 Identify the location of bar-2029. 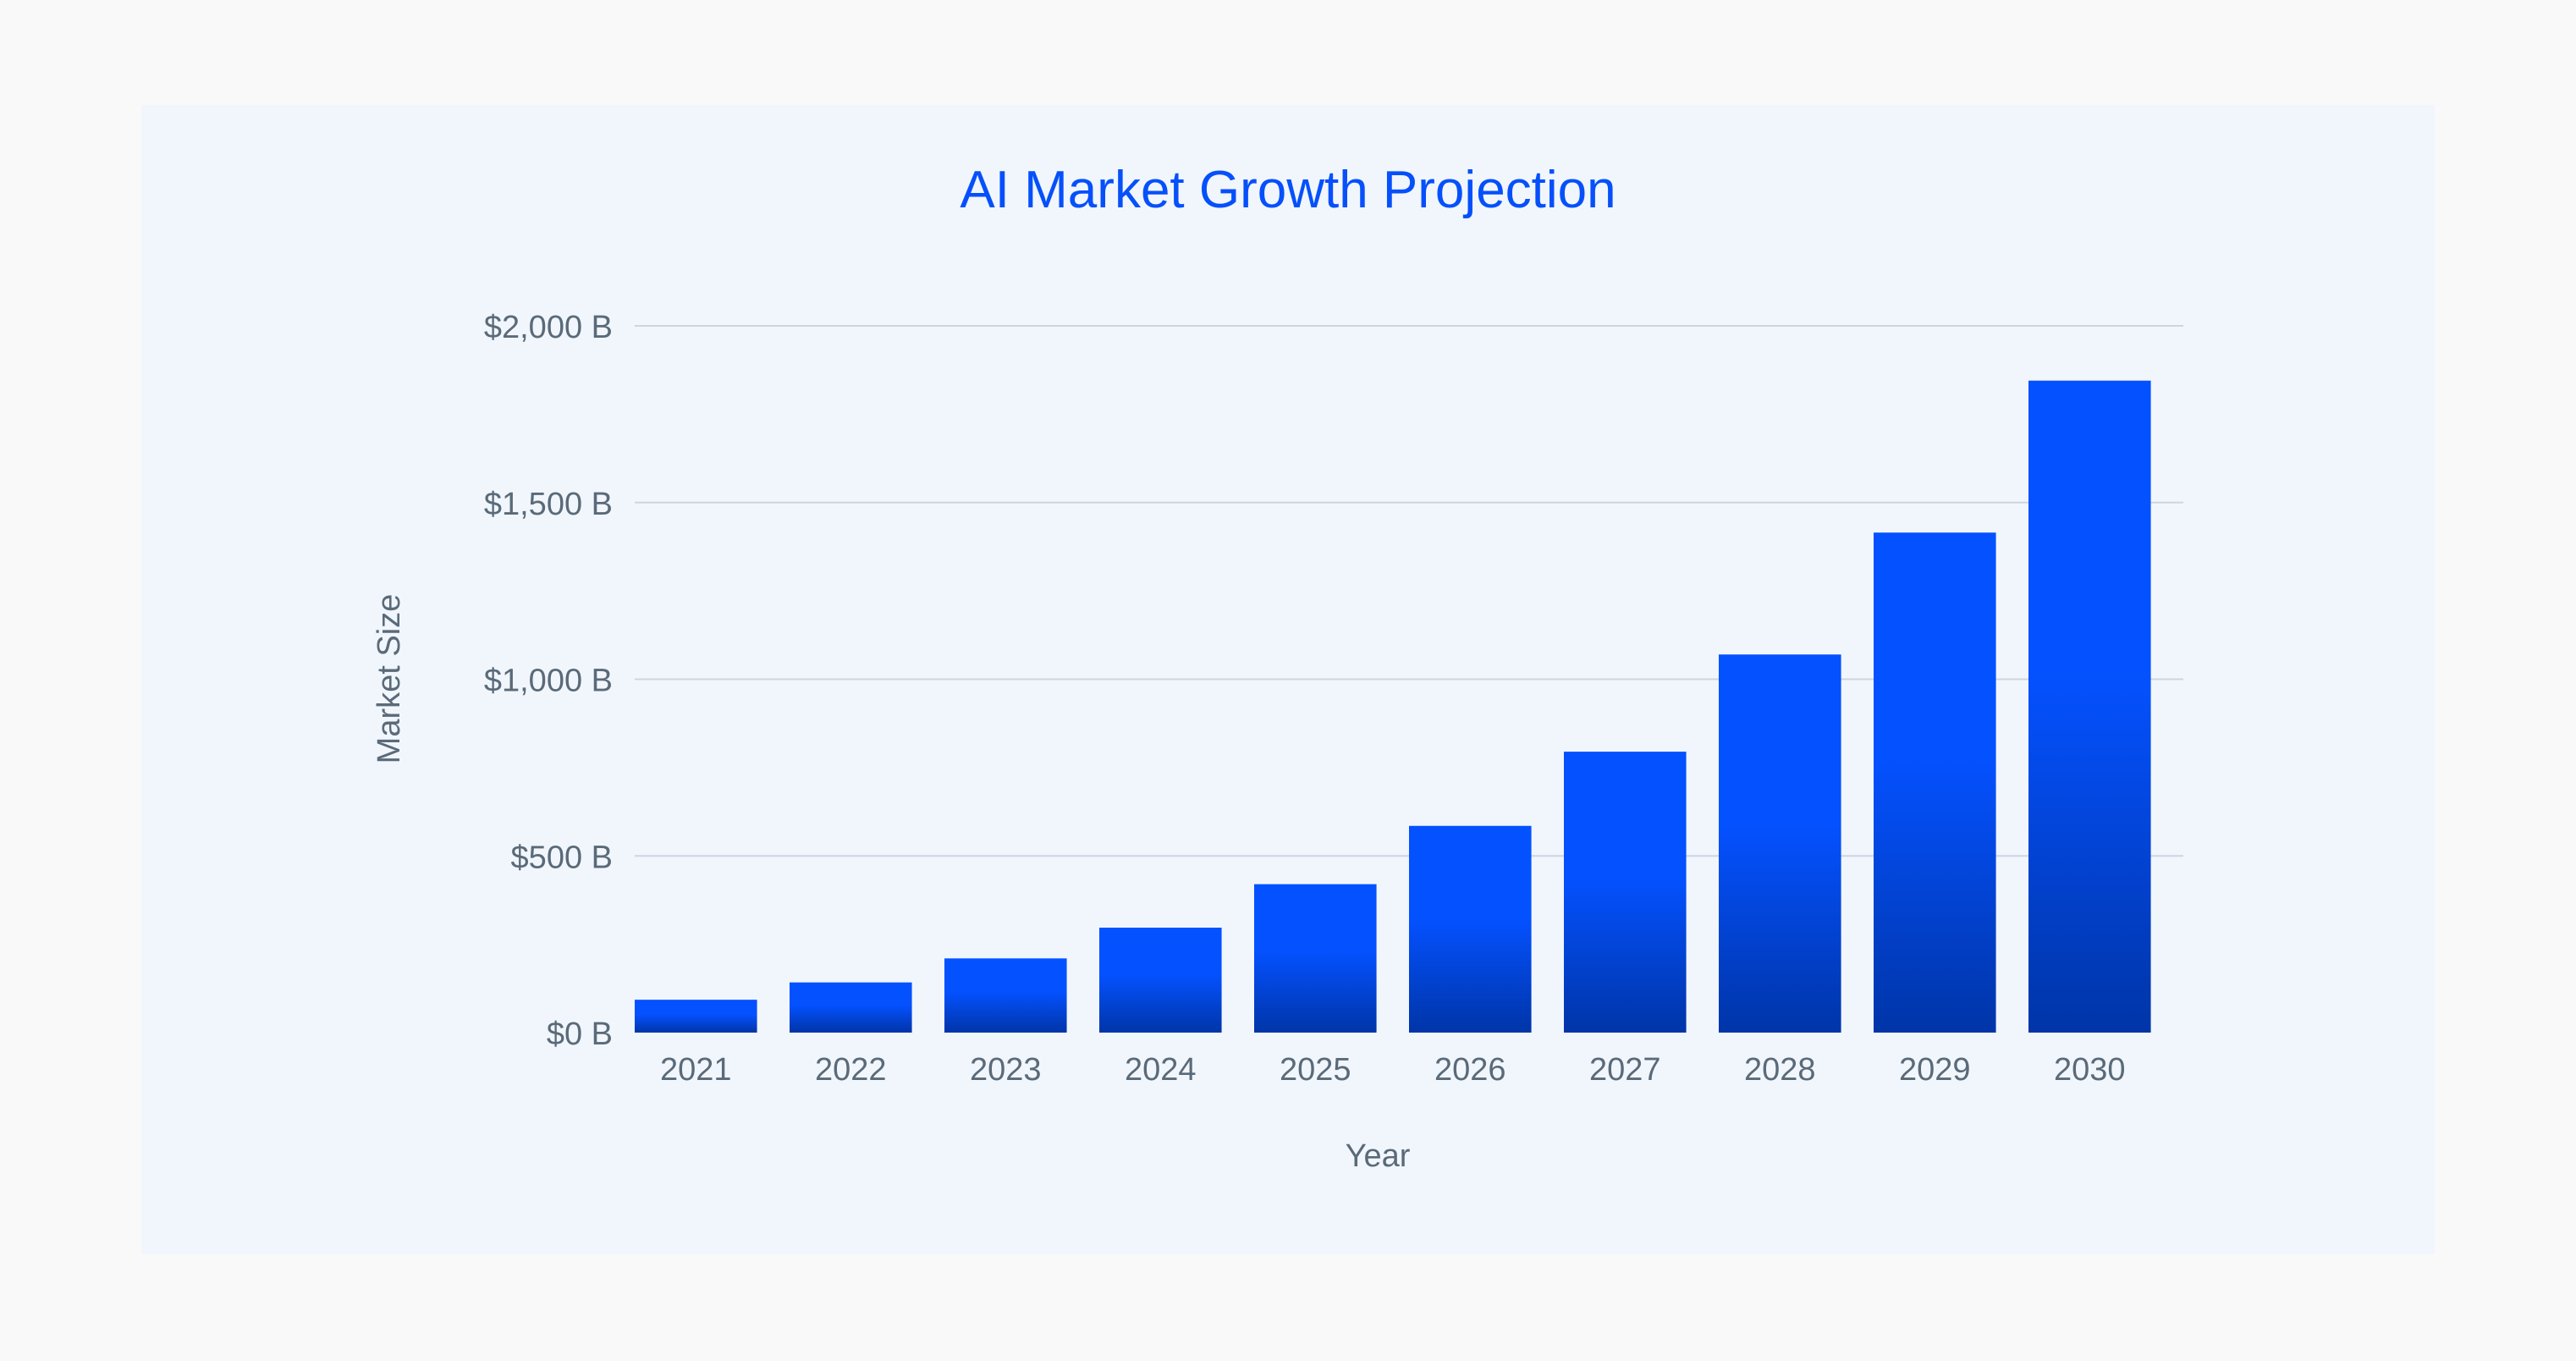
(1935, 783).